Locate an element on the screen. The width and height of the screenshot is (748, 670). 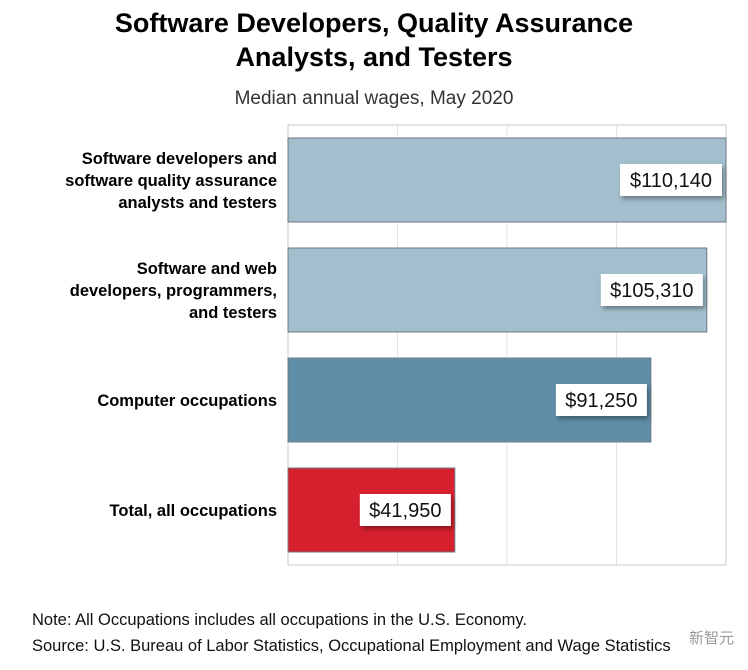
value-label: $110,140 is located at coordinates (671, 181).